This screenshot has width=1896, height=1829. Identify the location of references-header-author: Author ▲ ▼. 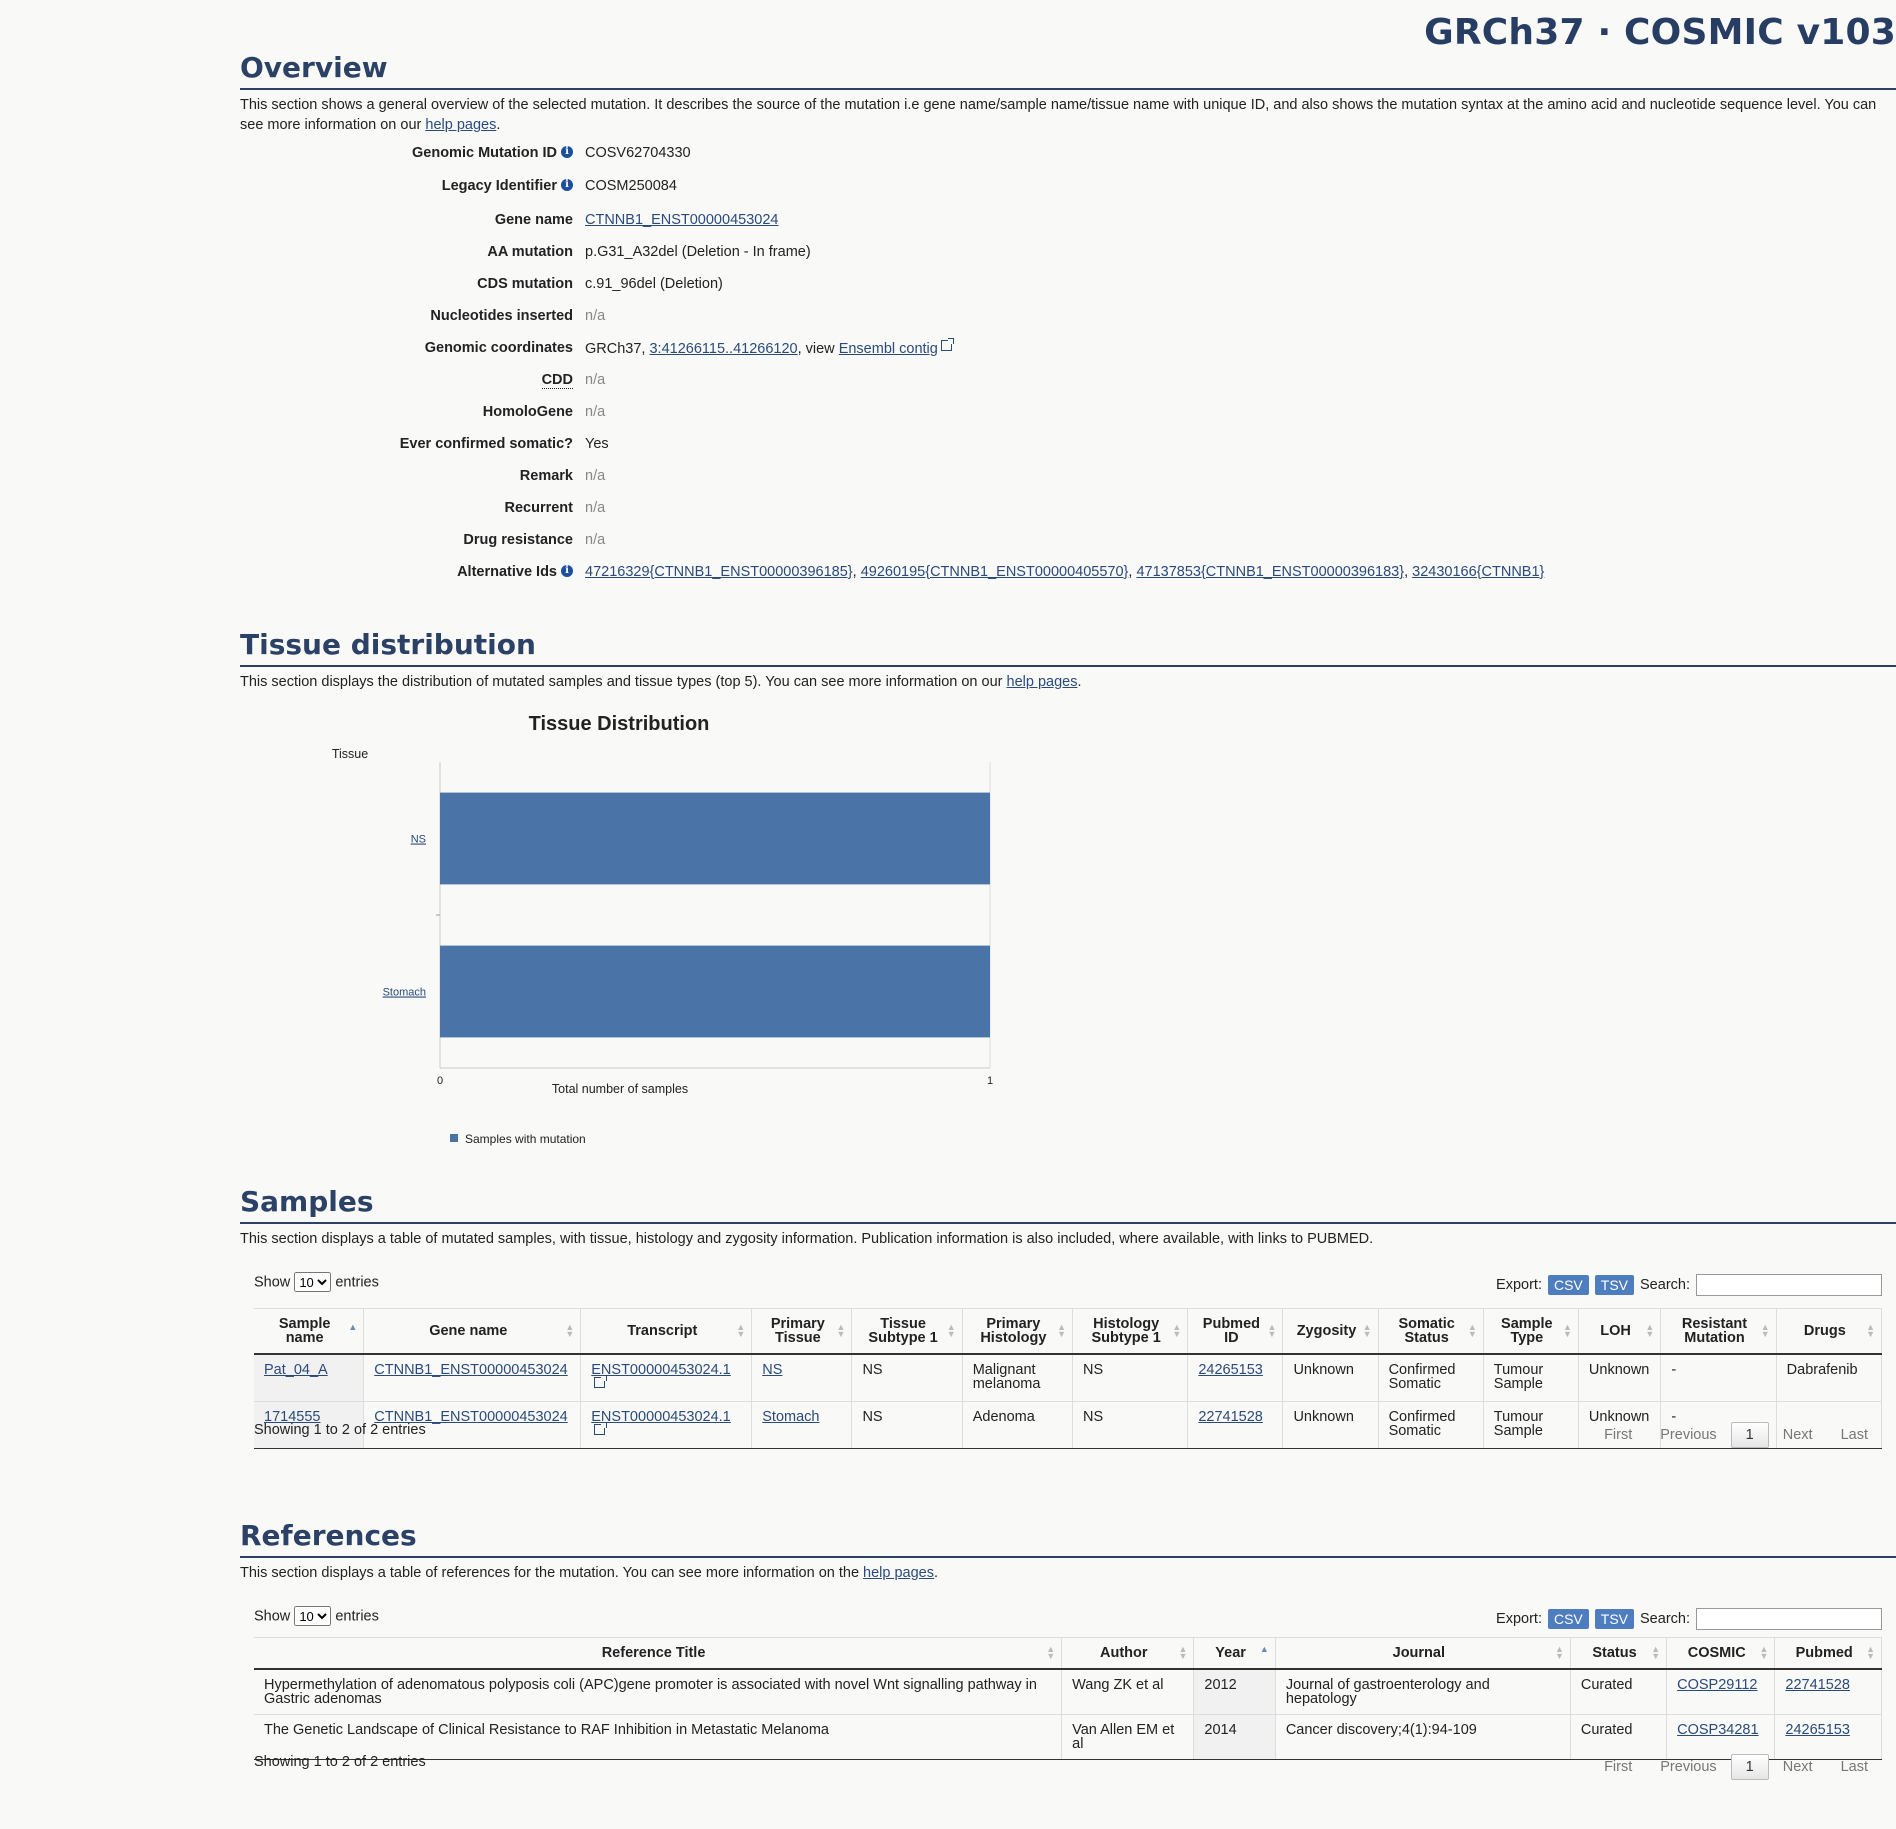
(1128, 1653).